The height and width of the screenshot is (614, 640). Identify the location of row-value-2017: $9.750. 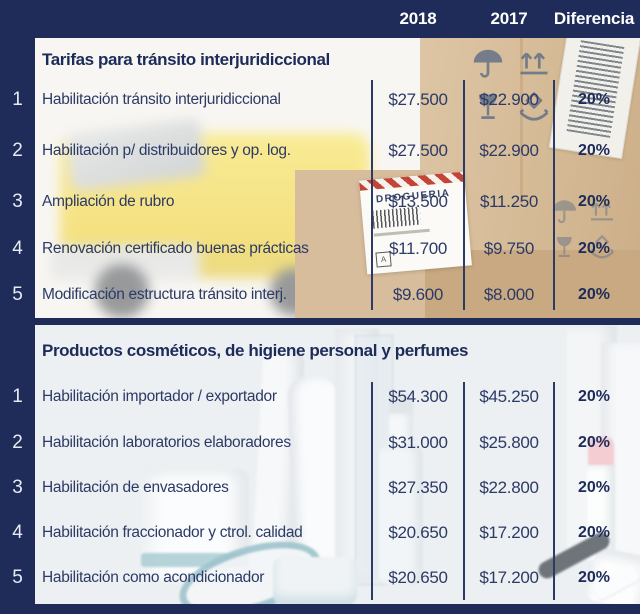
(509, 248).